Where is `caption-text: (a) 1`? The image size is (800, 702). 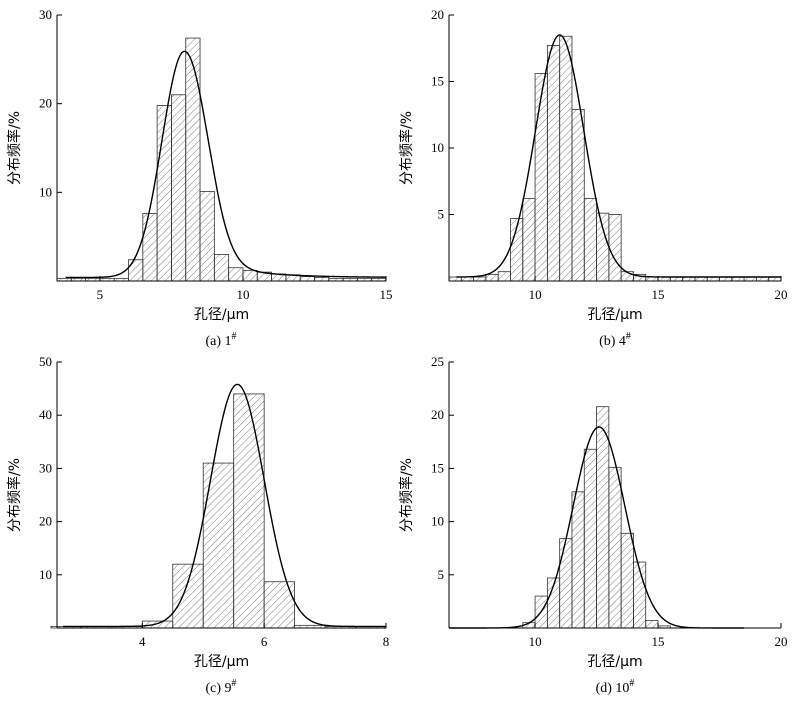 caption-text: (a) 1 is located at coordinates (218, 341).